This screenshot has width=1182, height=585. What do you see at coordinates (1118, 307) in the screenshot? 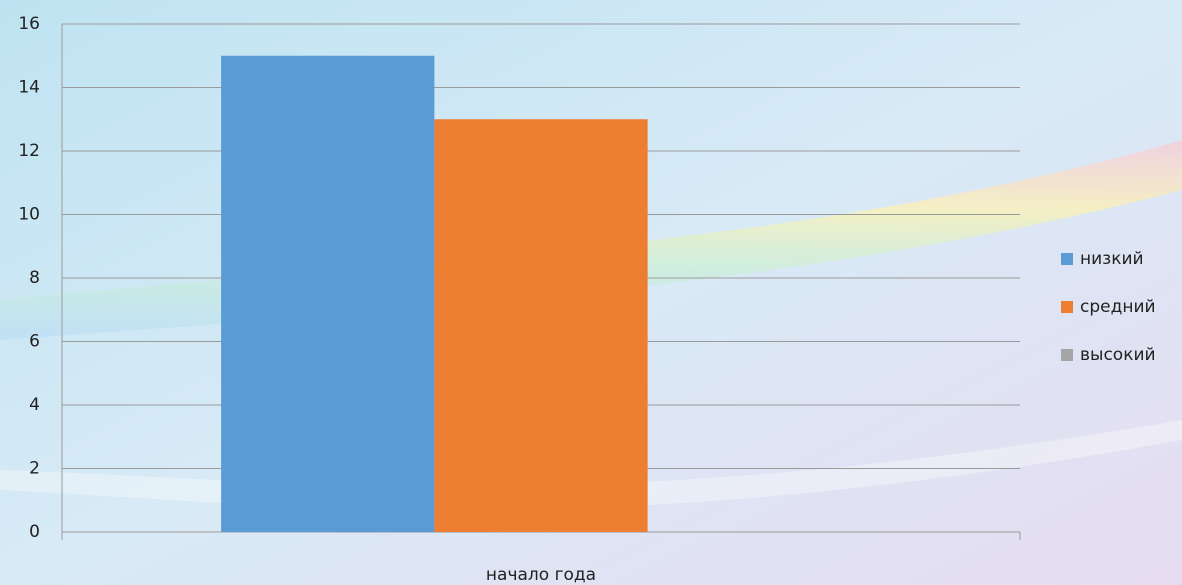
I see `legend-label: средний` at bounding box center [1118, 307].